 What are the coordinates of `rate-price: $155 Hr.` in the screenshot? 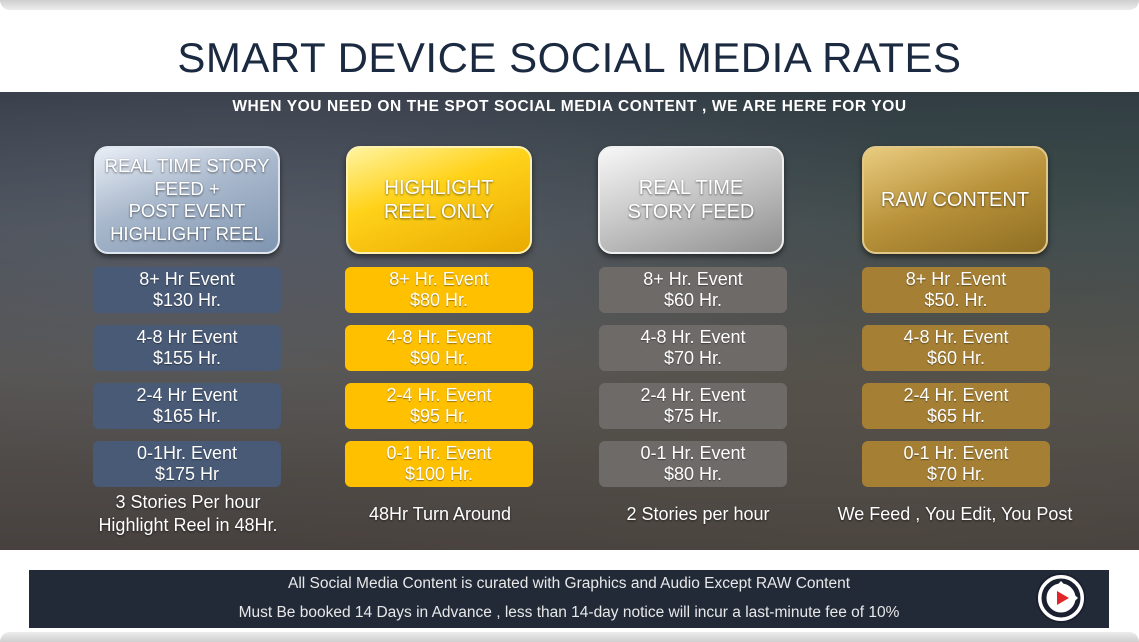 It's located at (187, 358).